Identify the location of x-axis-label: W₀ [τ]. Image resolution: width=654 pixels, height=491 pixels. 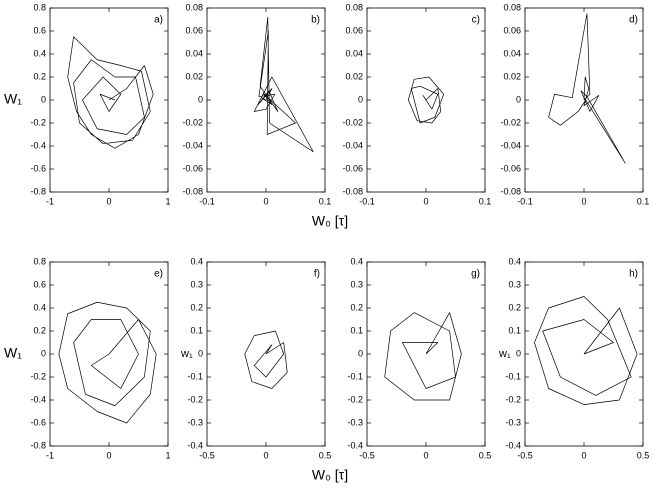
(330, 475).